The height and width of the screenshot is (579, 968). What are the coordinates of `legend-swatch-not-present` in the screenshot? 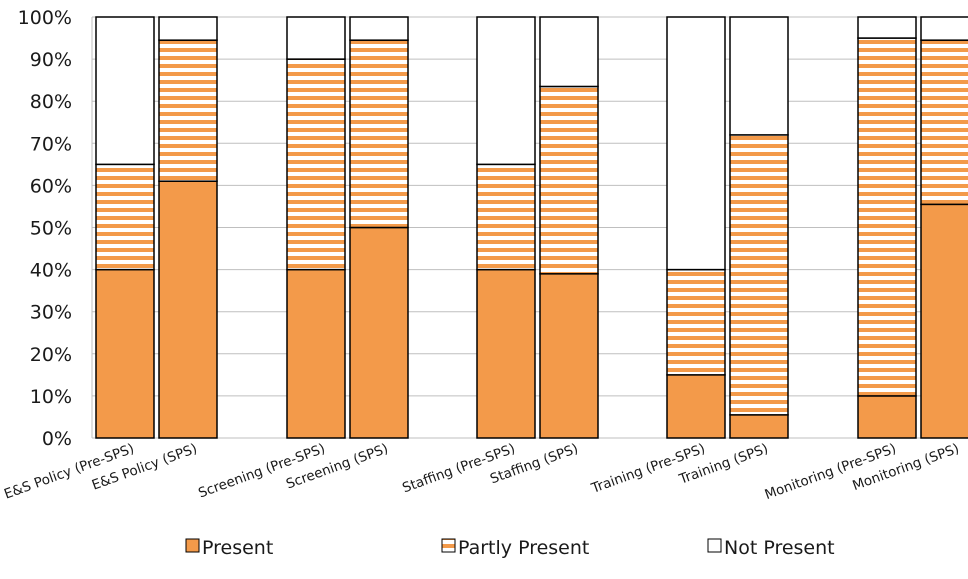 It's located at (714, 545).